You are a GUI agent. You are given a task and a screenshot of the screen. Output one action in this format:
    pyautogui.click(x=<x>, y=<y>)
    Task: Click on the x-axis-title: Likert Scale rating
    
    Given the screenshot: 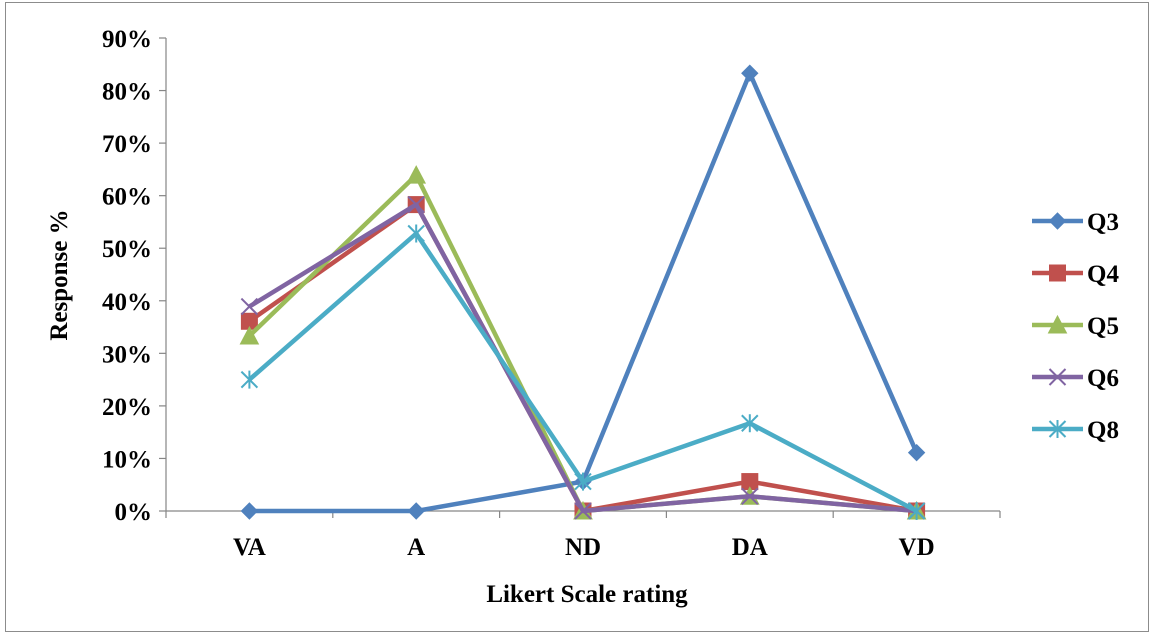 What is the action you would take?
    pyautogui.click(x=587, y=594)
    